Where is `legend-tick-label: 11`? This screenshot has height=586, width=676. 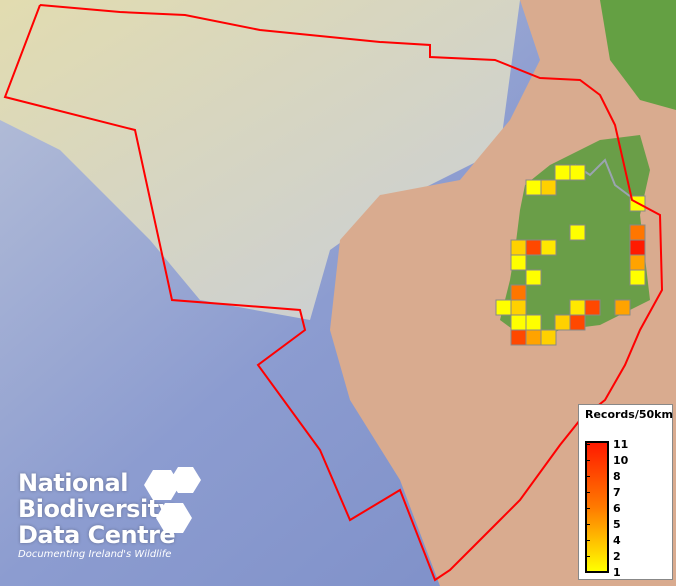
legend-tick-label: 11 is located at coordinates (621, 444).